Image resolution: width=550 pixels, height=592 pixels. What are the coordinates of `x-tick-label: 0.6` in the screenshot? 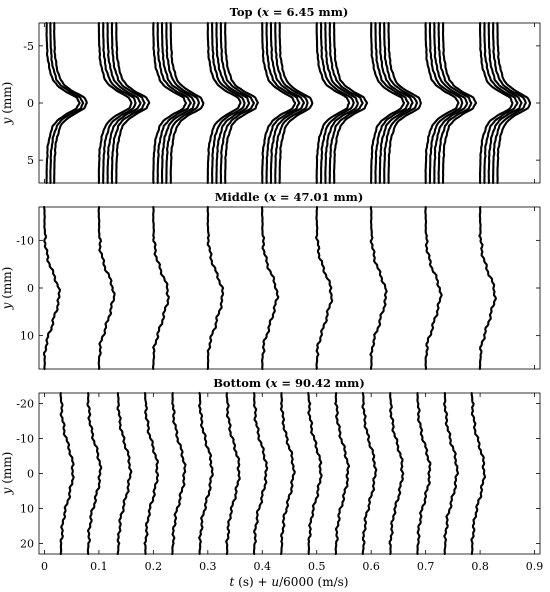 It's located at (371, 566).